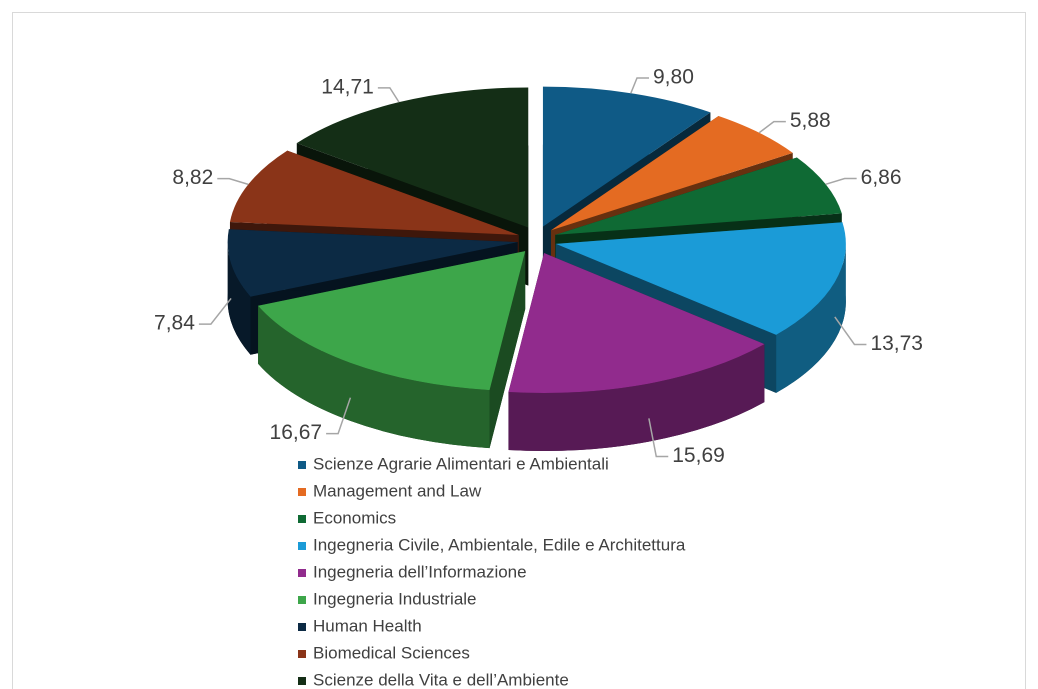 Image resolution: width=1038 pixels, height=689 pixels. What do you see at coordinates (397, 490) in the screenshot?
I see `legend-label: Management and Law` at bounding box center [397, 490].